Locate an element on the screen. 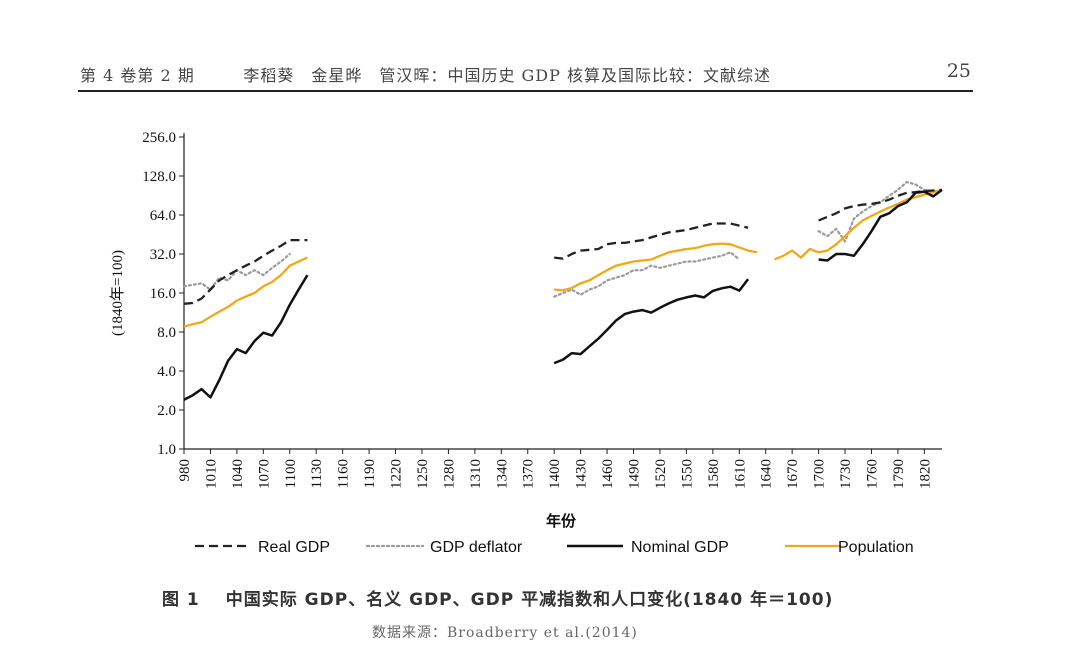  figure-label: 图 1 is located at coordinates (181, 600).